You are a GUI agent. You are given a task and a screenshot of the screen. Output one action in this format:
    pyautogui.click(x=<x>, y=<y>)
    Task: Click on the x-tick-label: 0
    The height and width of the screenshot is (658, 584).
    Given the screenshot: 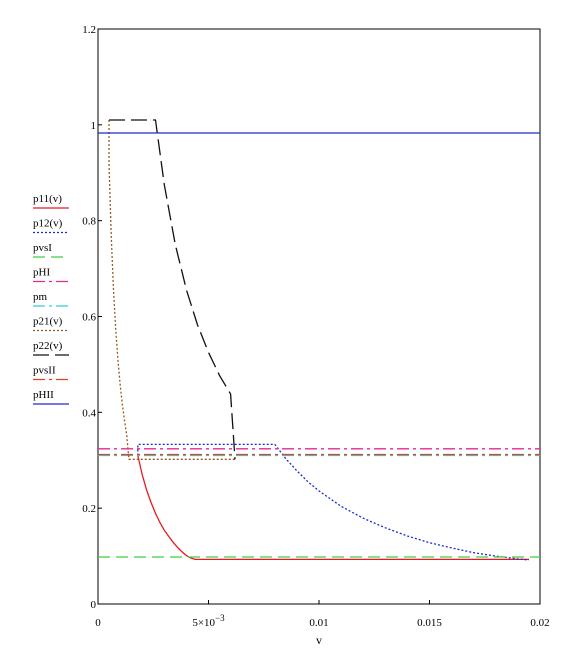 What is the action you would take?
    pyautogui.click(x=98, y=623)
    